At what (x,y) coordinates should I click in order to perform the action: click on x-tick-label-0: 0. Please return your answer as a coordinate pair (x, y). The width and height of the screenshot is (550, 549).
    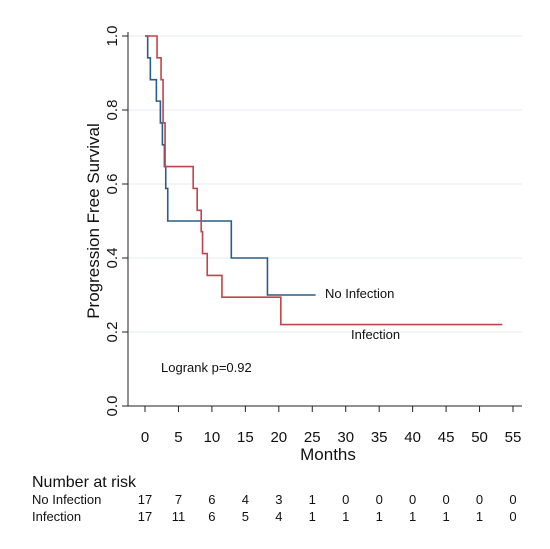
    Looking at the image, I should click on (145, 437).